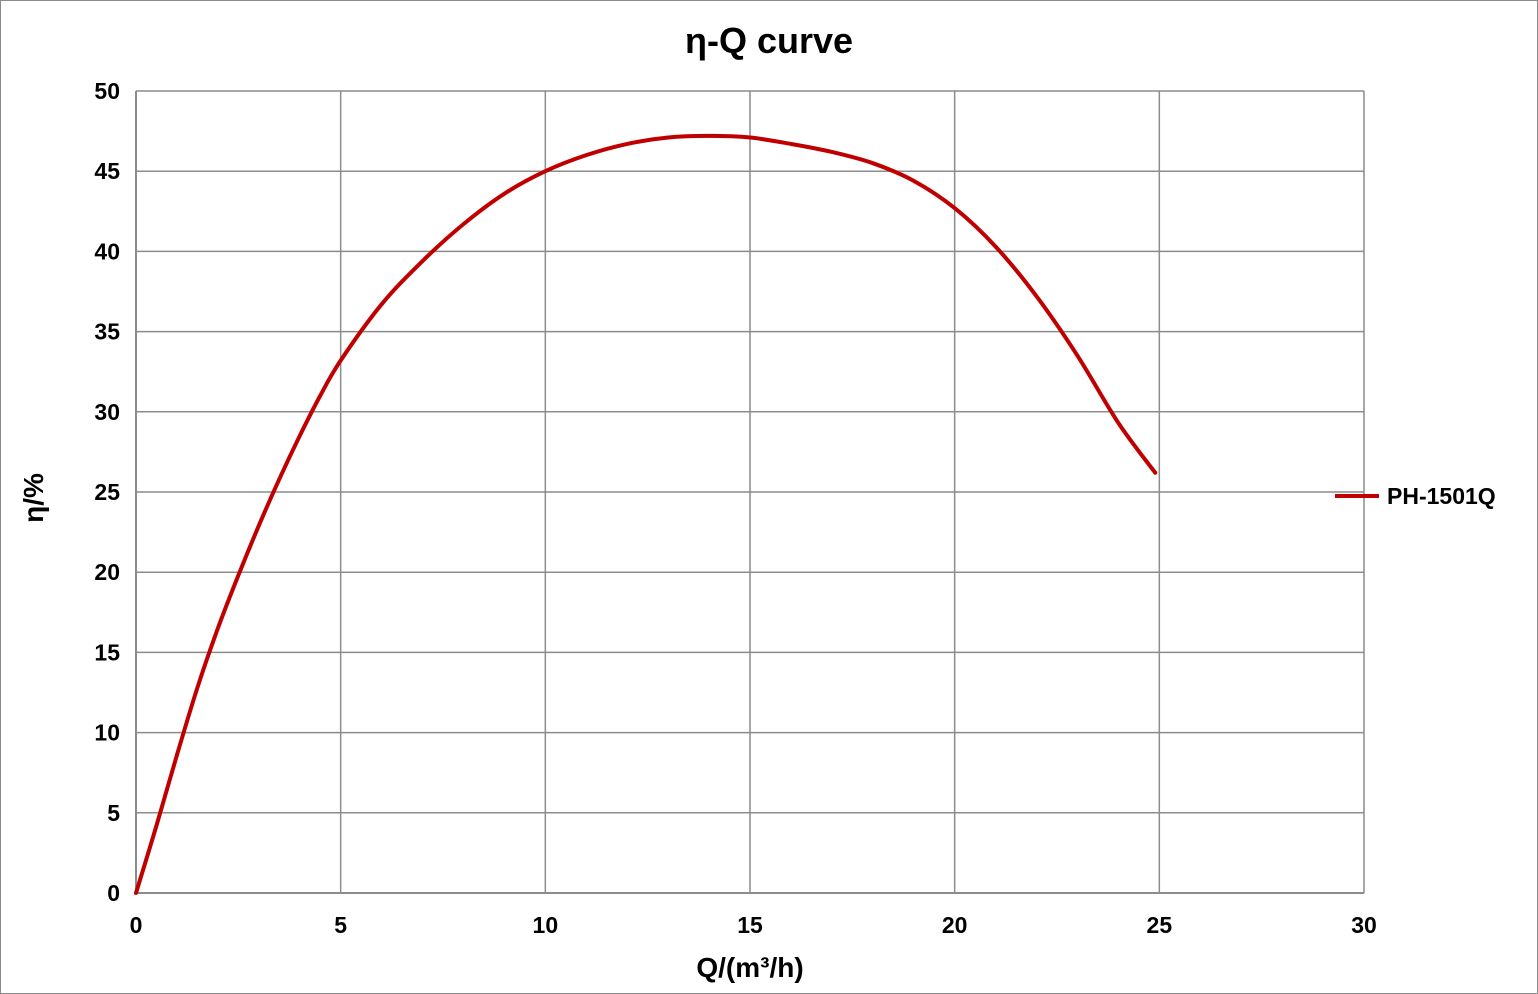  What do you see at coordinates (1160, 925) in the screenshot?
I see `x-tick-label: 25` at bounding box center [1160, 925].